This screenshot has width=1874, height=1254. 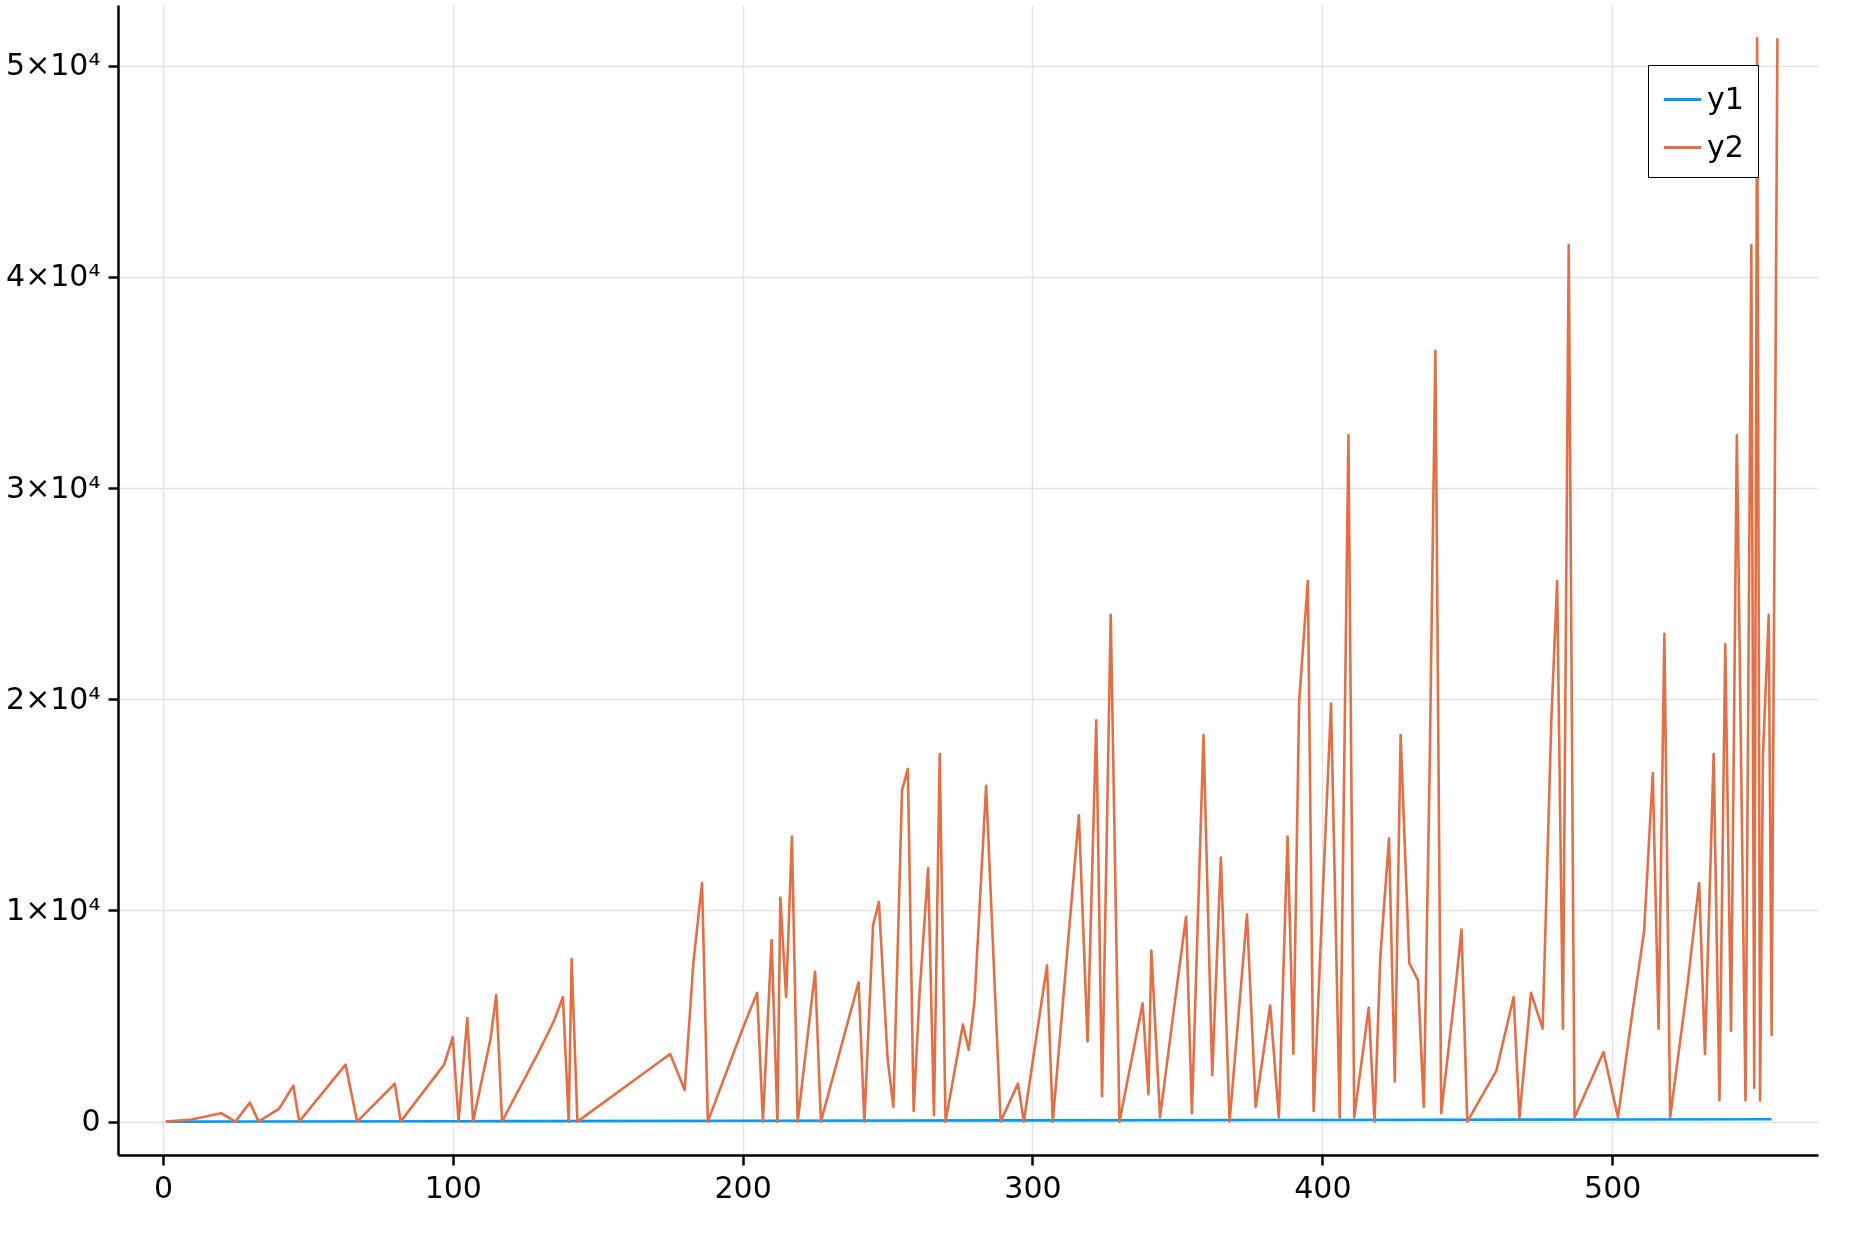 What do you see at coordinates (1033, 1187) in the screenshot?
I see `x-tick-label: 300` at bounding box center [1033, 1187].